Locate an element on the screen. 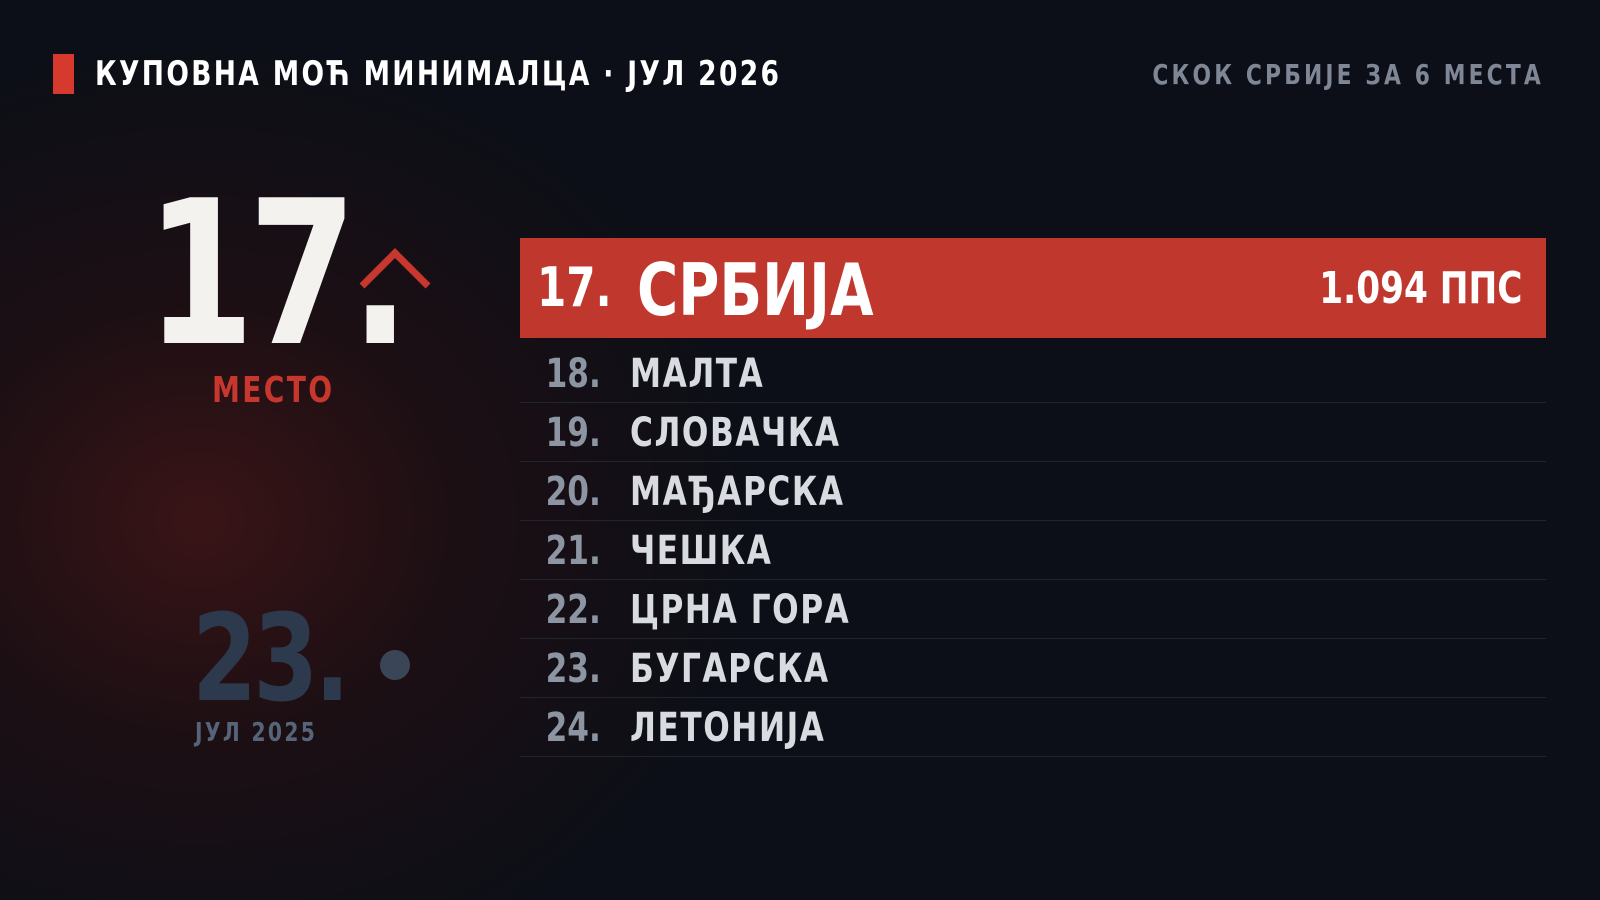 The height and width of the screenshot is (900, 1600). previous-rank-text: 23. is located at coordinates (271, 659).